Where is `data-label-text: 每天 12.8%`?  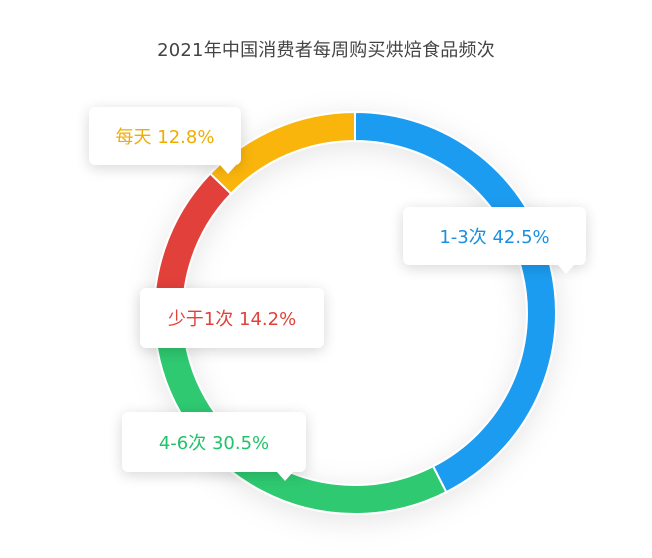 data-label-text: 每天 12.8% is located at coordinates (165, 137).